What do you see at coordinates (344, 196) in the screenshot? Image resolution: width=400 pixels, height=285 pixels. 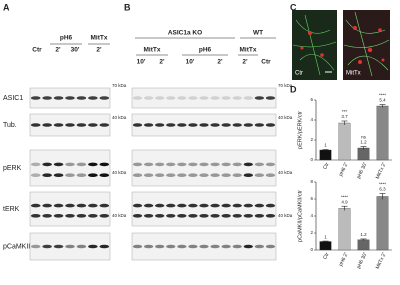 I see `significance: ****` at bounding box center [344, 196].